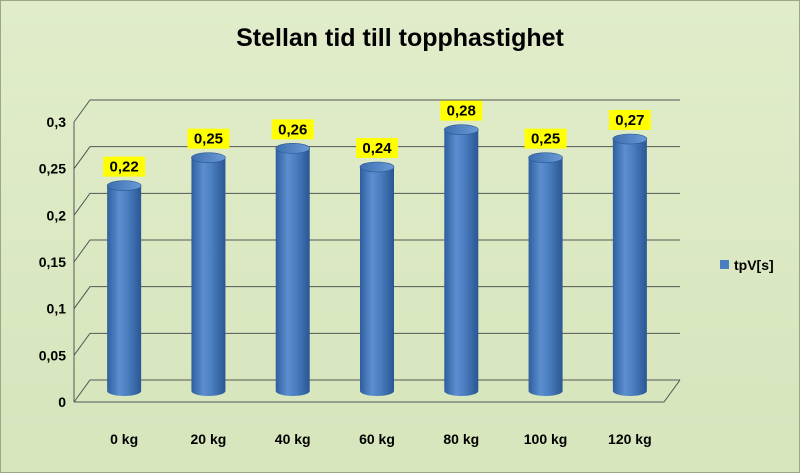 This screenshot has height=473, width=800. Describe the element at coordinates (377, 439) in the screenshot. I see `x-category-label: 60 kg` at that location.